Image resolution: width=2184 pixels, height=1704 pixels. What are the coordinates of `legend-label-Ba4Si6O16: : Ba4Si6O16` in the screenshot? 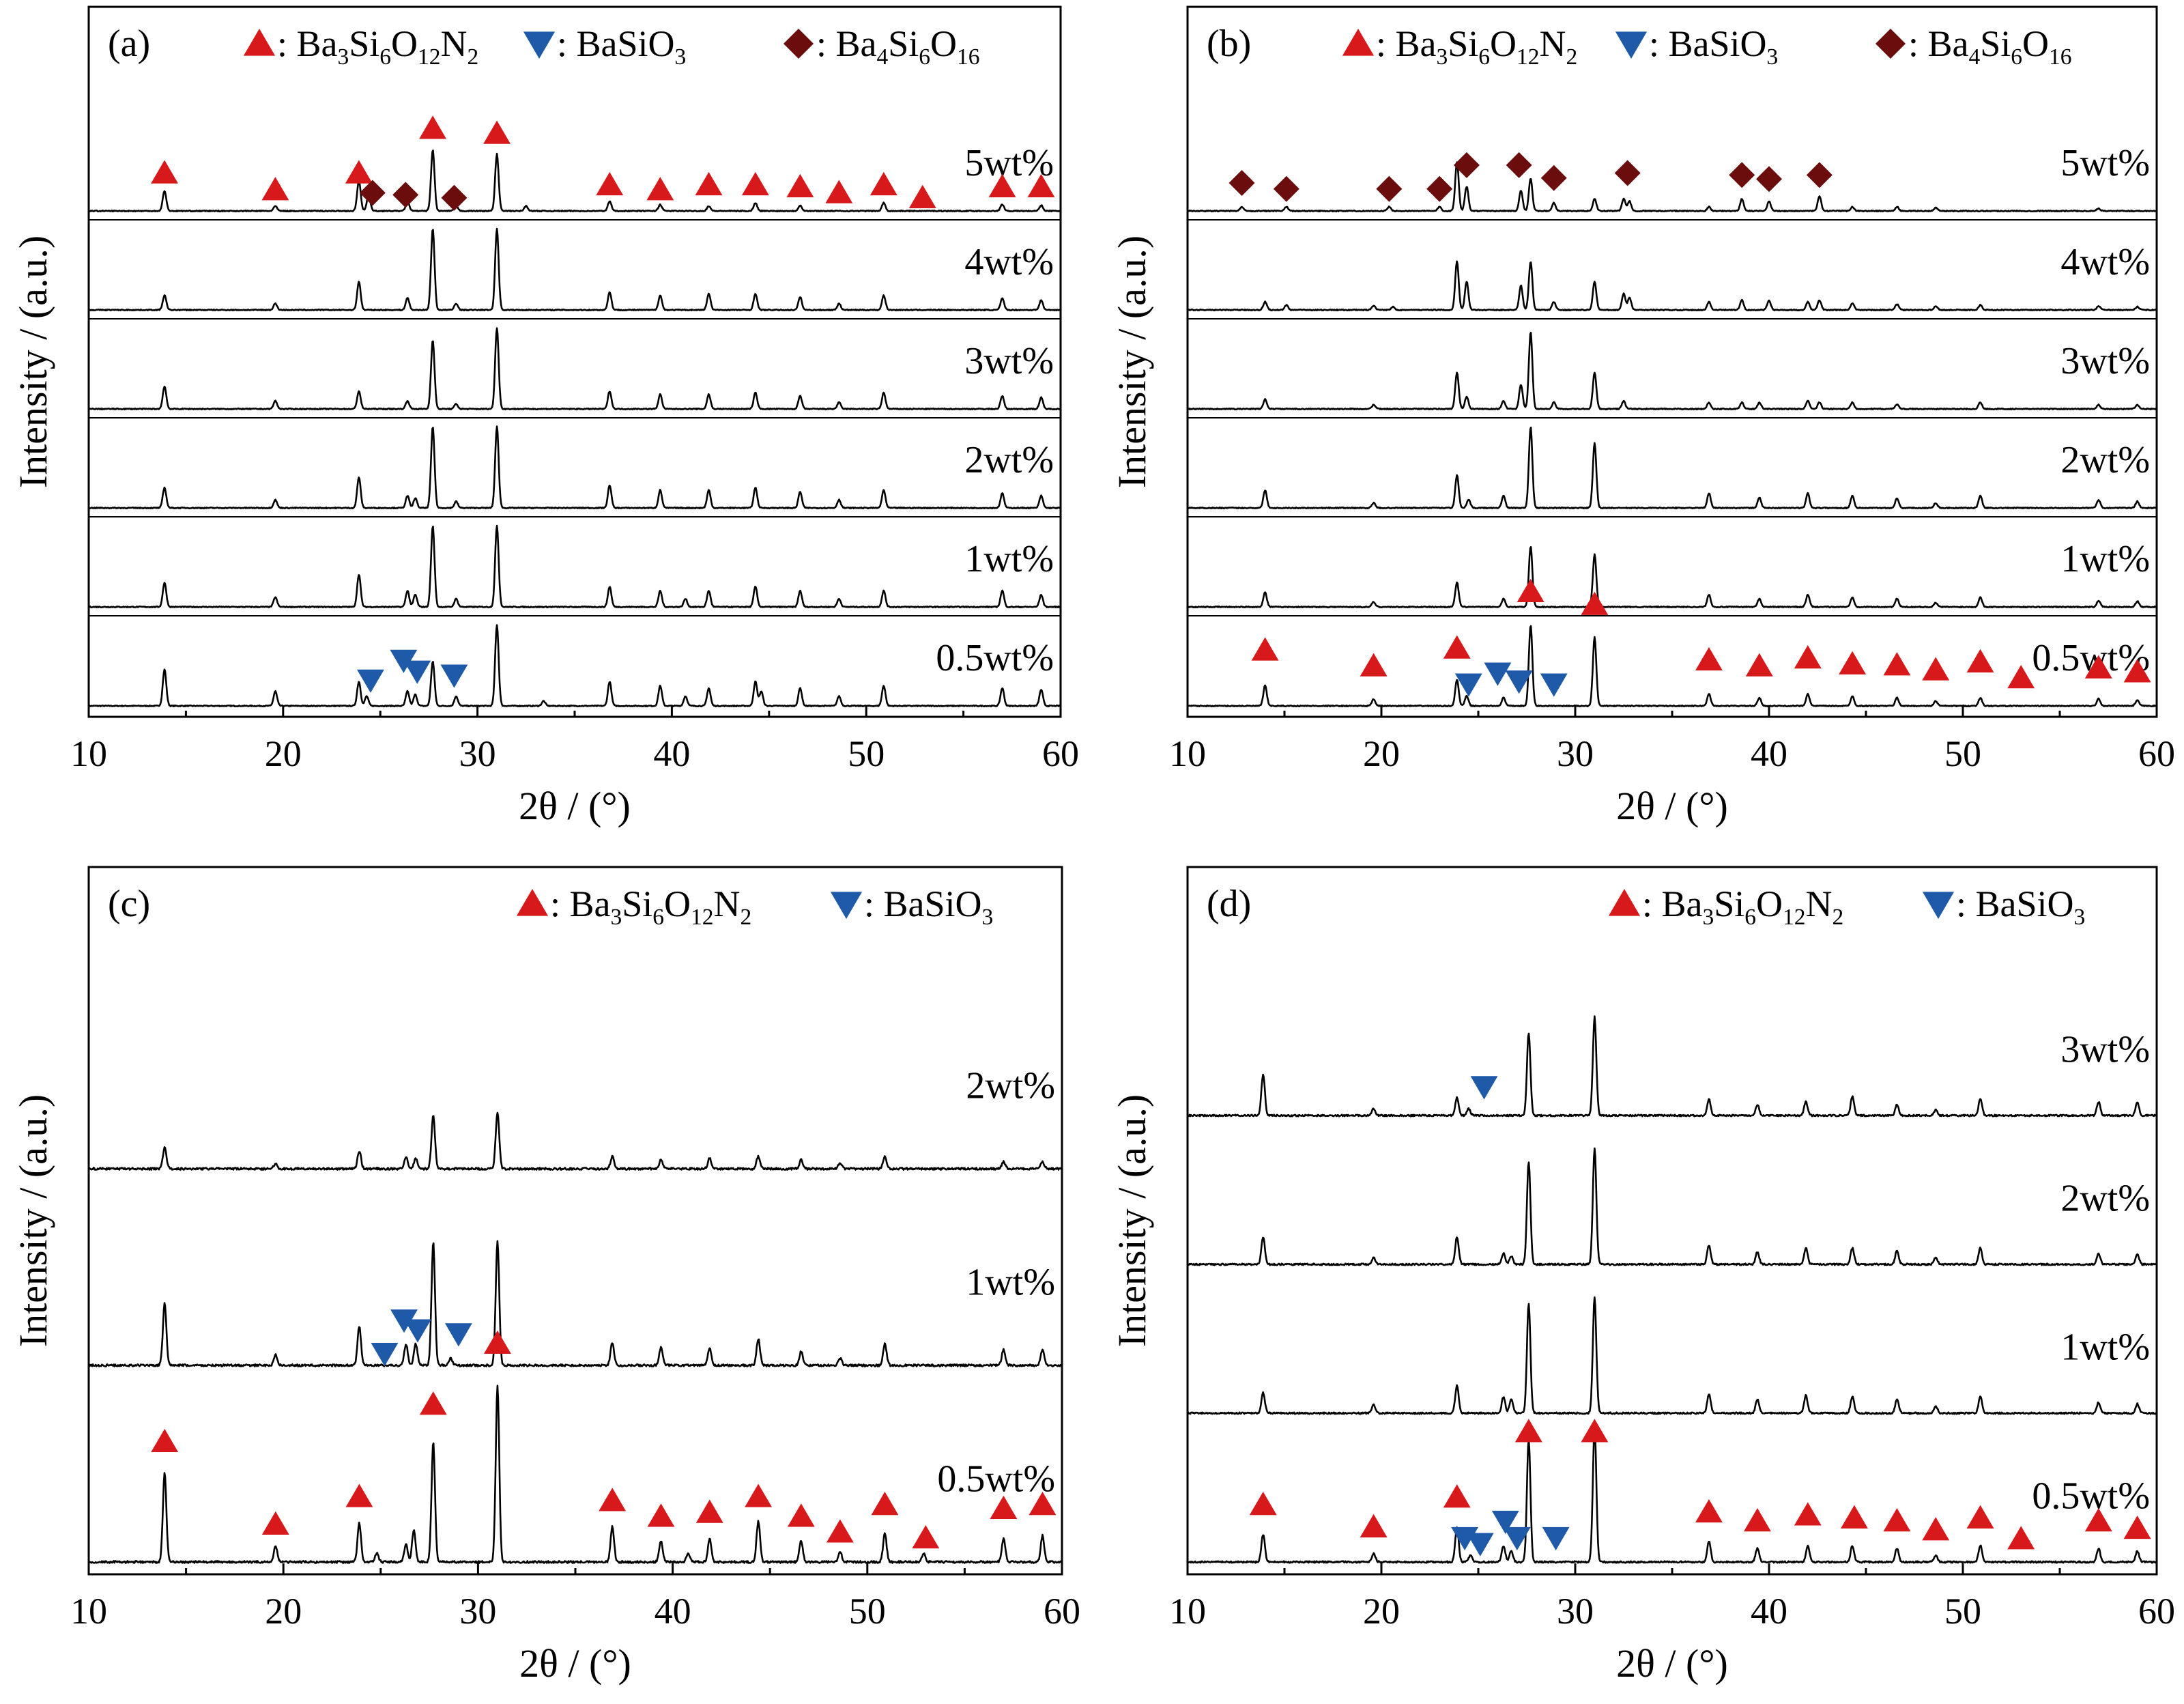 It's located at (898, 46).